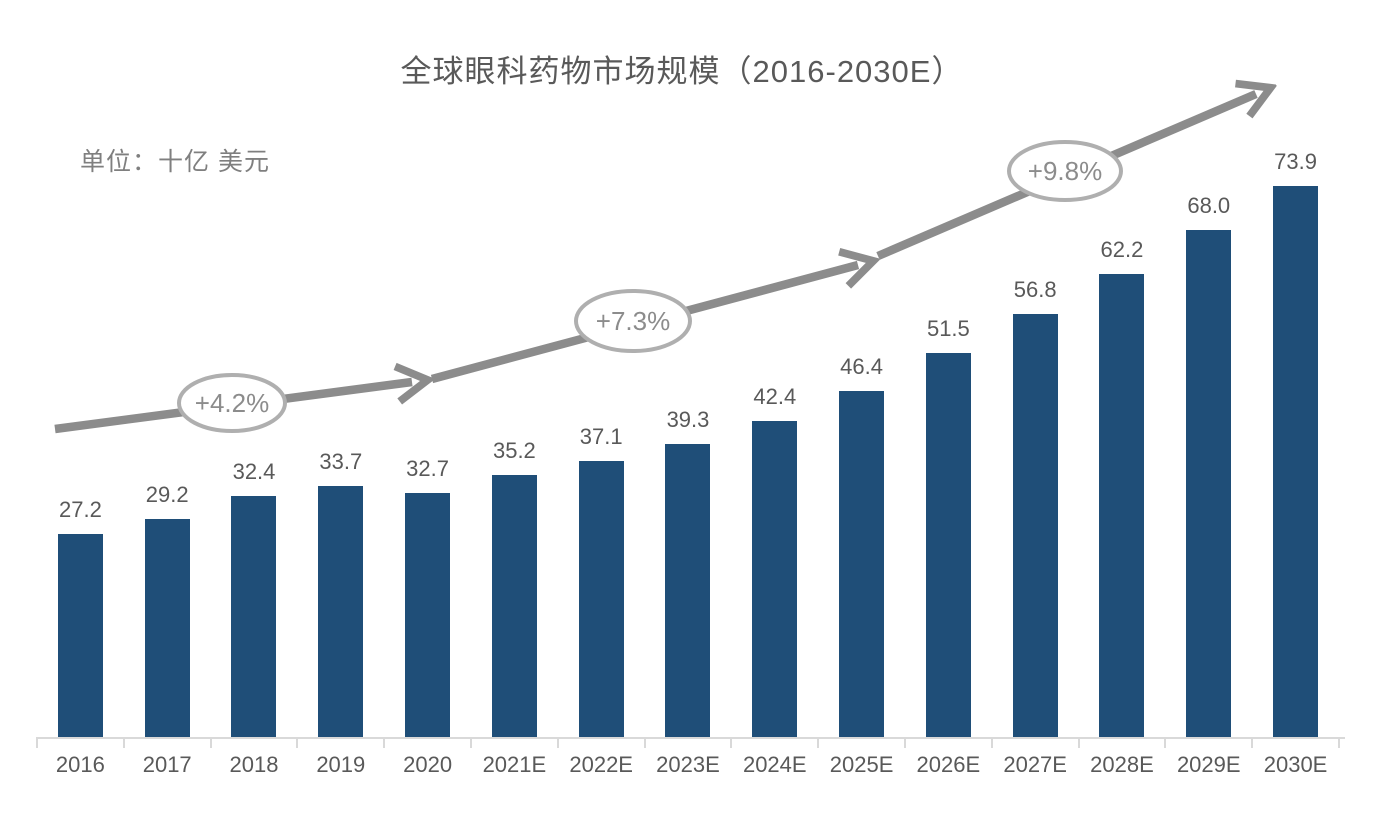 Image resolution: width=1381 pixels, height=814 pixels. Describe the element at coordinates (80, 764) in the screenshot. I see `year-label: 2016` at that location.